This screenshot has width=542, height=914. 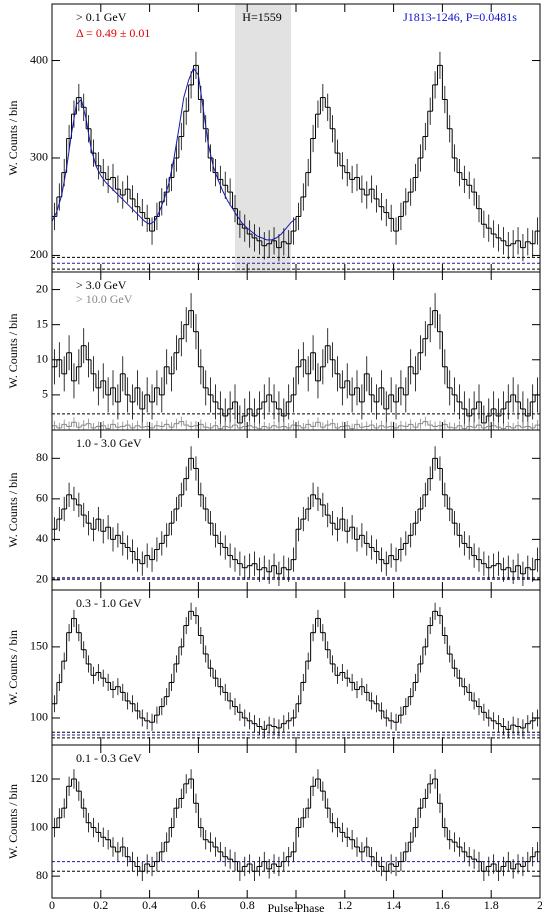 What do you see at coordinates (460, 17) in the screenshot?
I see `annotation: J1813-1246, P=0.0481s` at bounding box center [460, 17].